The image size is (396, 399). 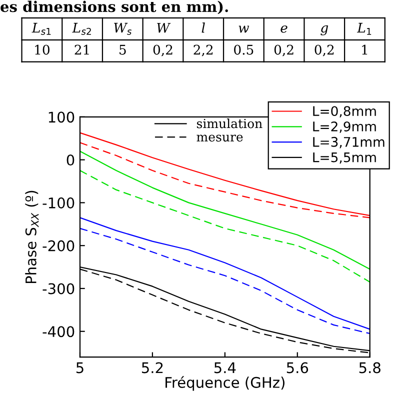 What do you see at coordinates (225, 368) in the screenshot?
I see `x-tick-label: 5.4` at bounding box center [225, 368].